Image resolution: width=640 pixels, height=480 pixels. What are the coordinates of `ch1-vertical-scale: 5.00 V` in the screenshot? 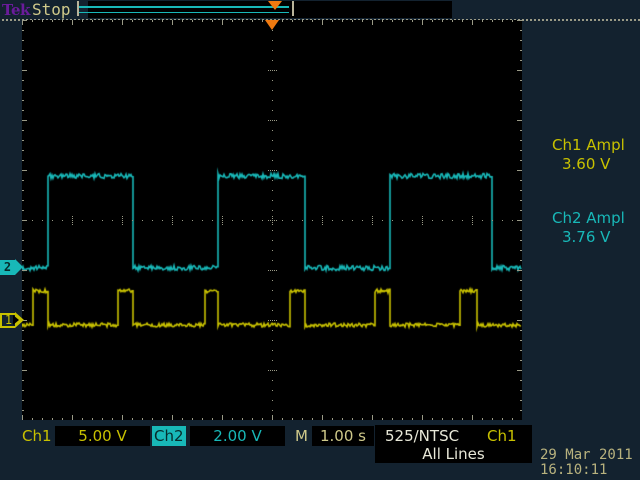 It's located at (102, 436).